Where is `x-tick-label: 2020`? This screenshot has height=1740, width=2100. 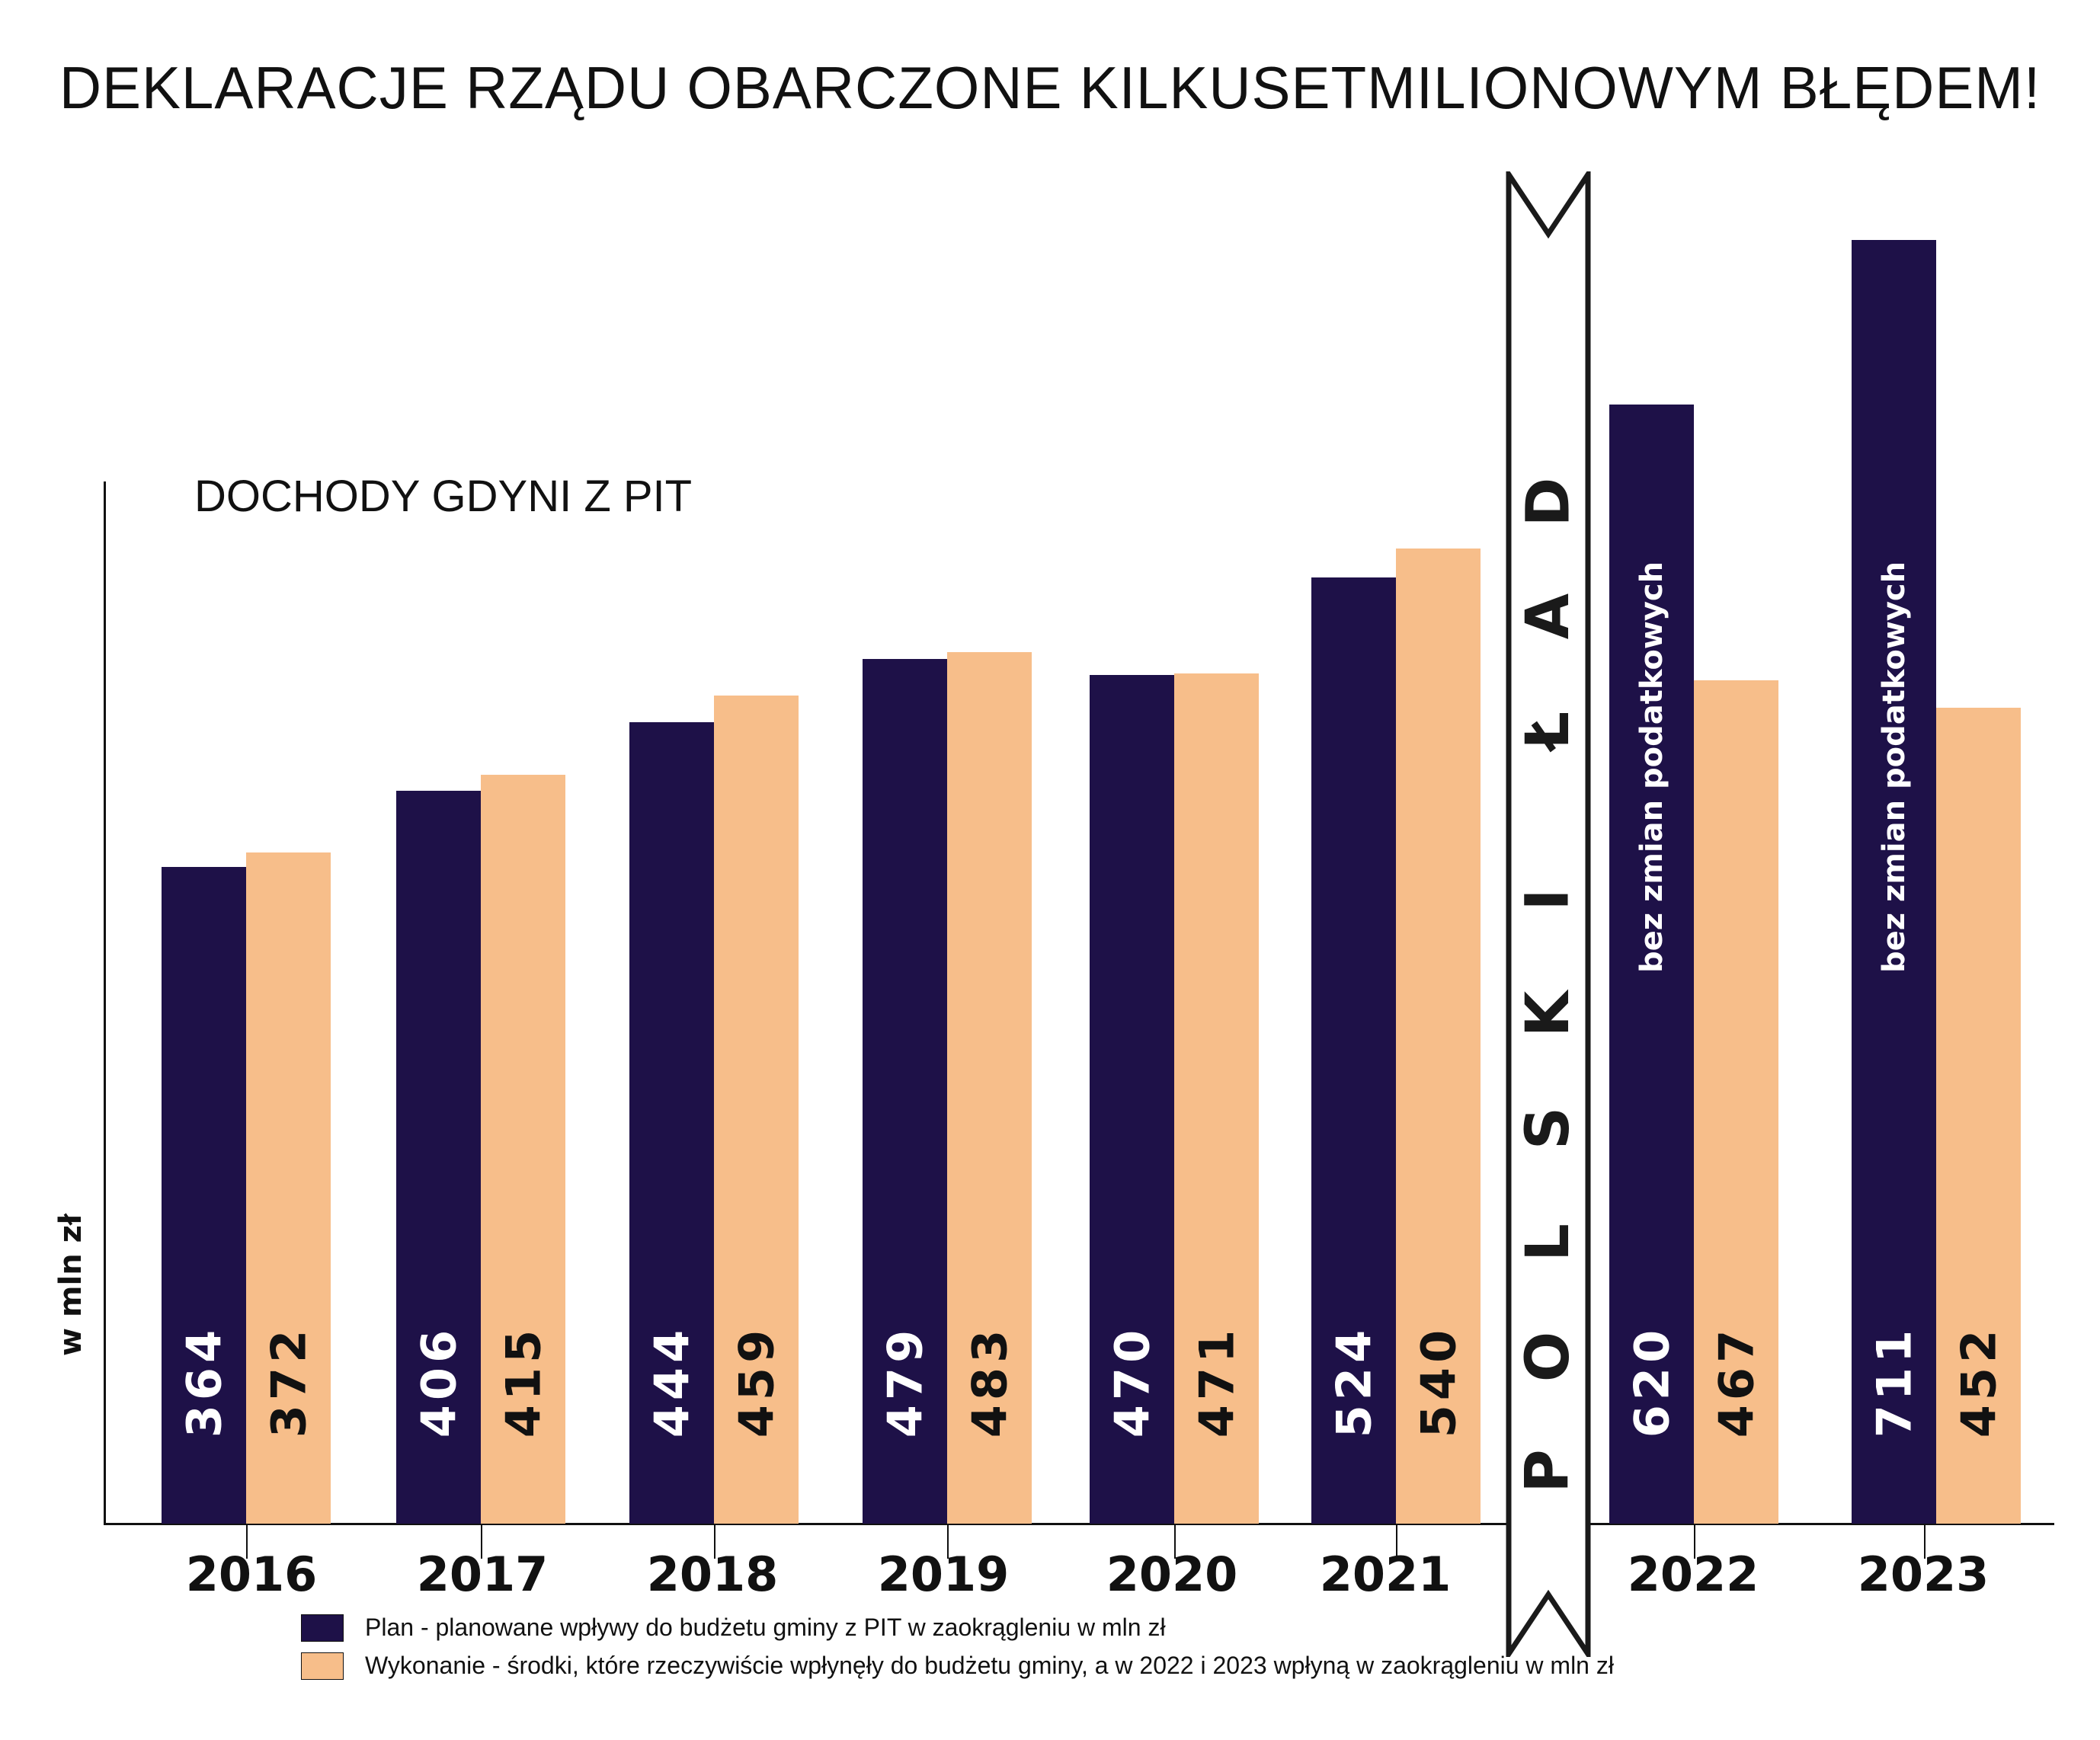 x-tick-label: 2020 is located at coordinates (1172, 1574).